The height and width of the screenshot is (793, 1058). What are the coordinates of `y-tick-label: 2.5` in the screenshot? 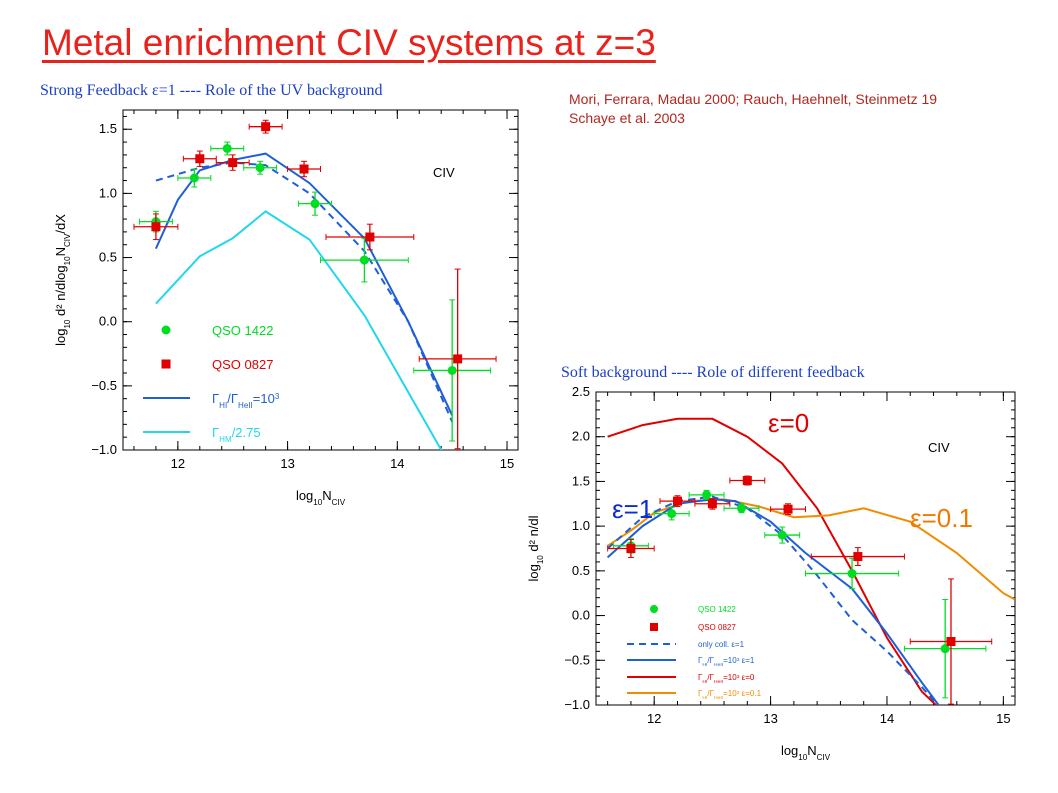 It's located at (581, 391).